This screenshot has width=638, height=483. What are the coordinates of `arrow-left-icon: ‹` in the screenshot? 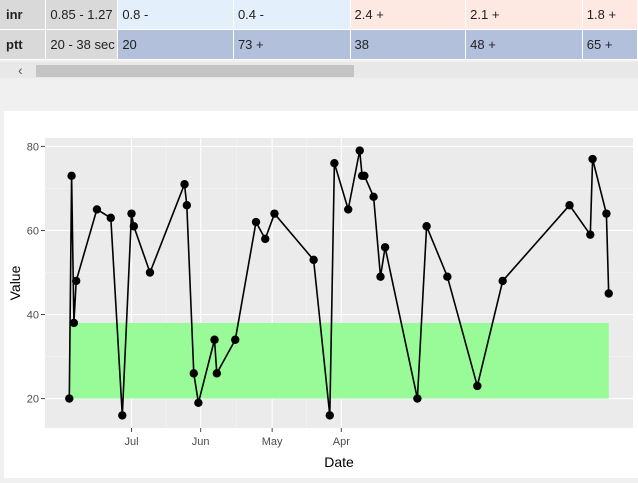 It's located at (20, 70).